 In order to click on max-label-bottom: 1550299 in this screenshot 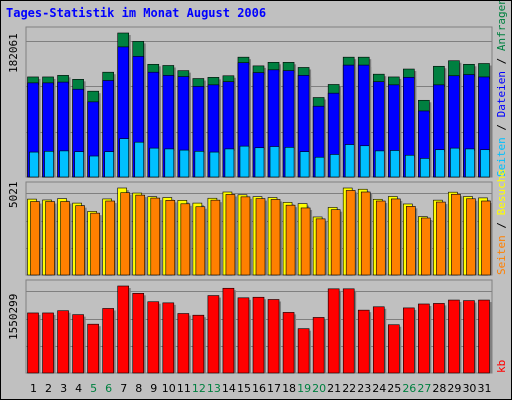, I will do `click(13, 316)`.